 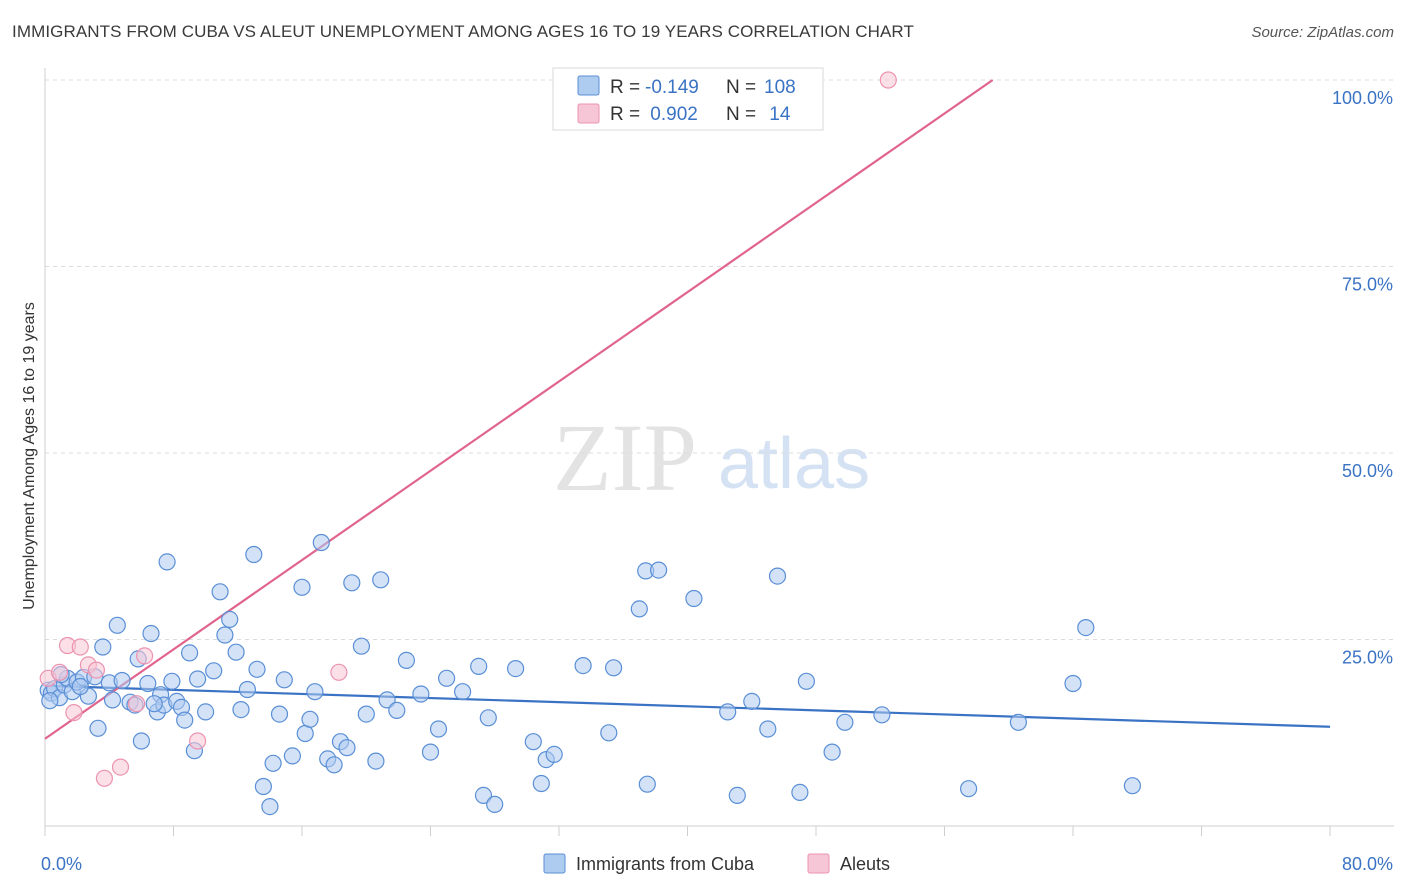 I want to click on legend-r-label-cuba: R =, so click(x=625, y=87).